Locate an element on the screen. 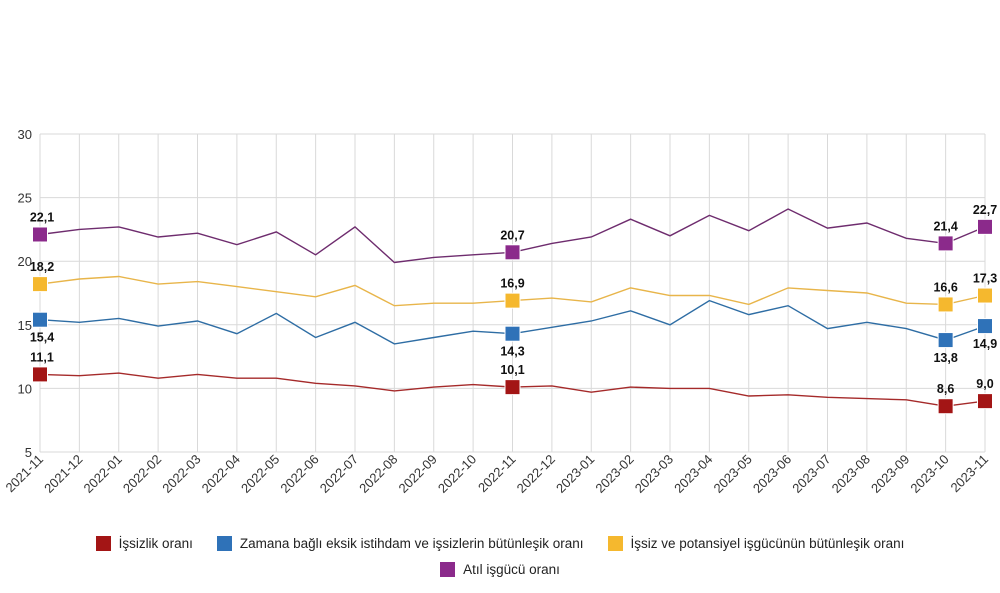 The width and height of the screenshot is (1000, 593). x-tick-label: 2022-04 is located at coordinates (221, 474).